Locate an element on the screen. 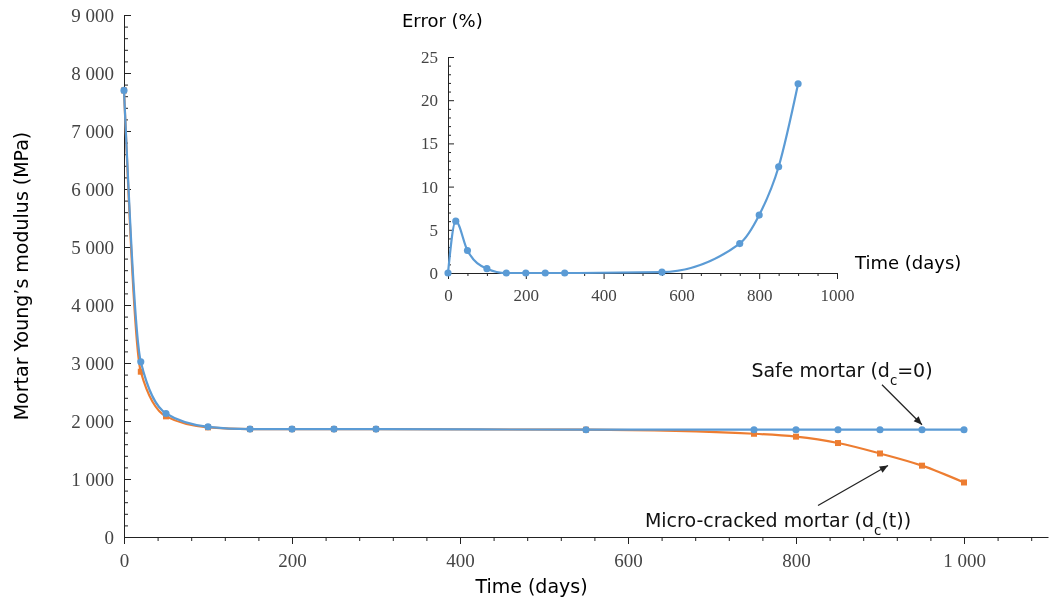 Image resolution: width=1059 pixels, height=601 pixels. y-tick-label: 5 is located at coordinates (433, 230).